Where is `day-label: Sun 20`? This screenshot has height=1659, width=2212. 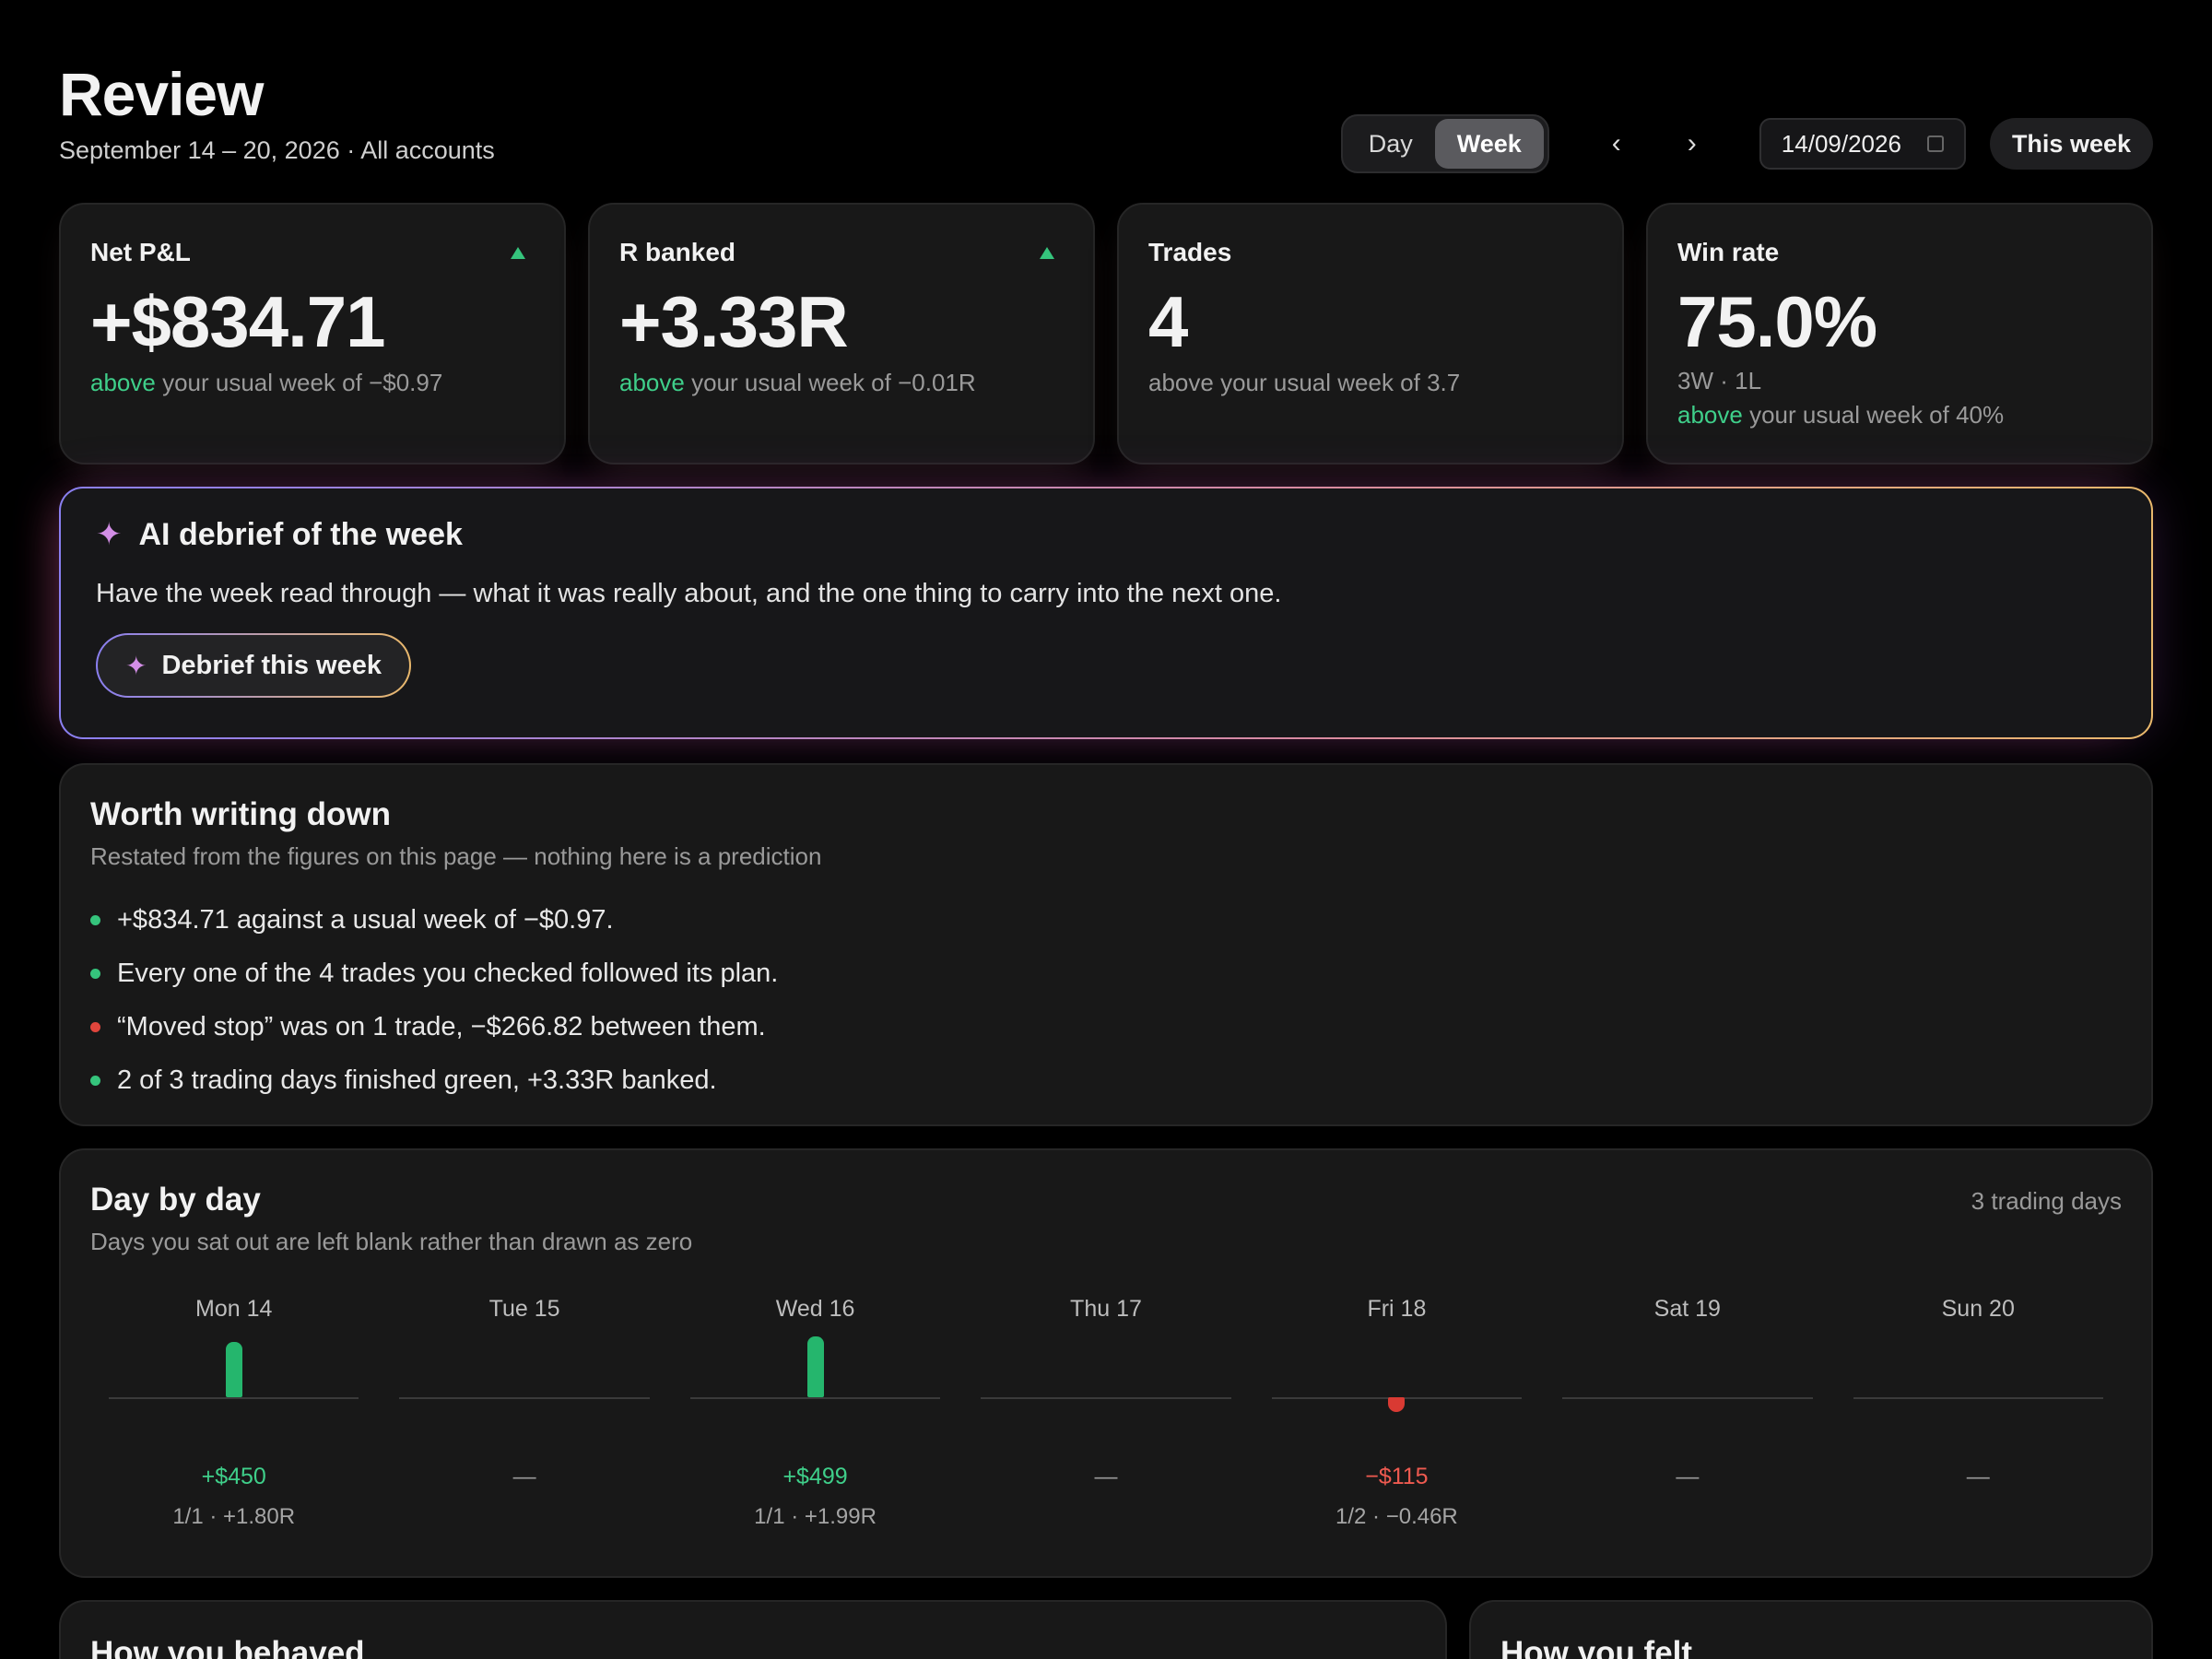
day-label: Sun 20 is located at coordinates (1978, 1309).